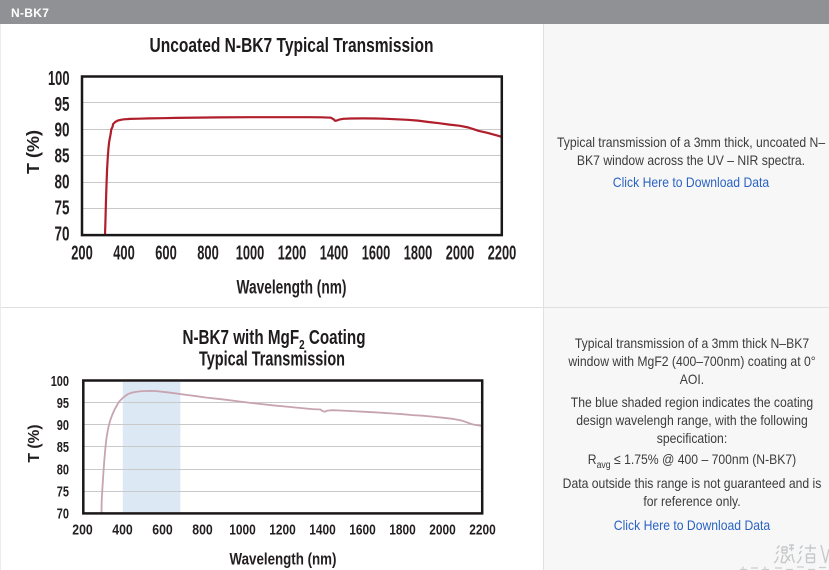 This screenshot has height=570, width=829. I want to click on svg-text: N-BK7 with MgF2 Coating, so click(274, 339).